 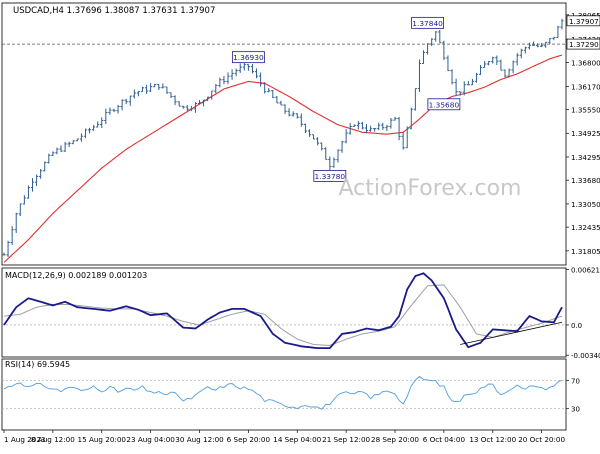 What do you see at coordinates (575, 410) in the screenshot?
I see `rsi-tick-label: 30` at bounding box center [575, 410].